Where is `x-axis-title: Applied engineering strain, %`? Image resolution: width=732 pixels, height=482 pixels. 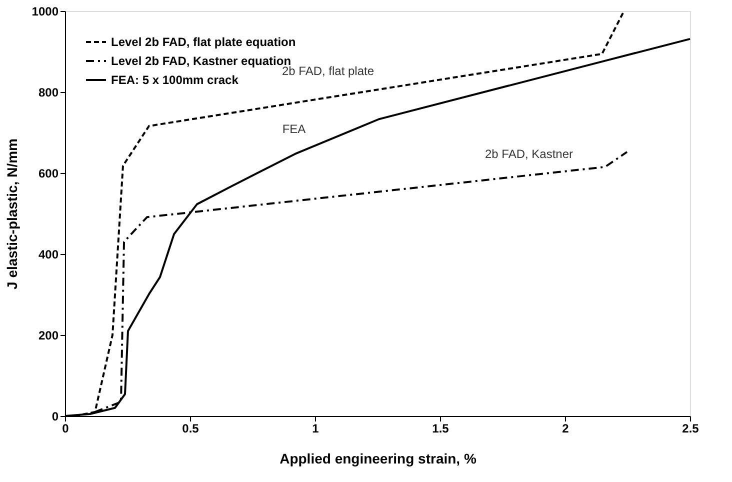
x-axis-title: Applied engineering strain, % is located at coordinates (378, 458).